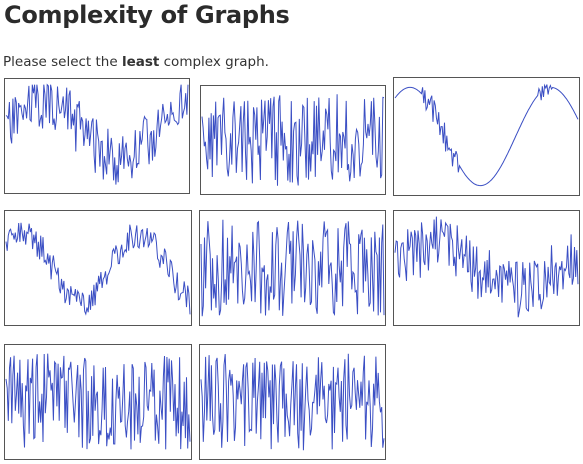 The image size is (583, 464). Describe the element at coordinates (62, 62) in the screenshot. I see `instruction-before: Please select the` at that location.